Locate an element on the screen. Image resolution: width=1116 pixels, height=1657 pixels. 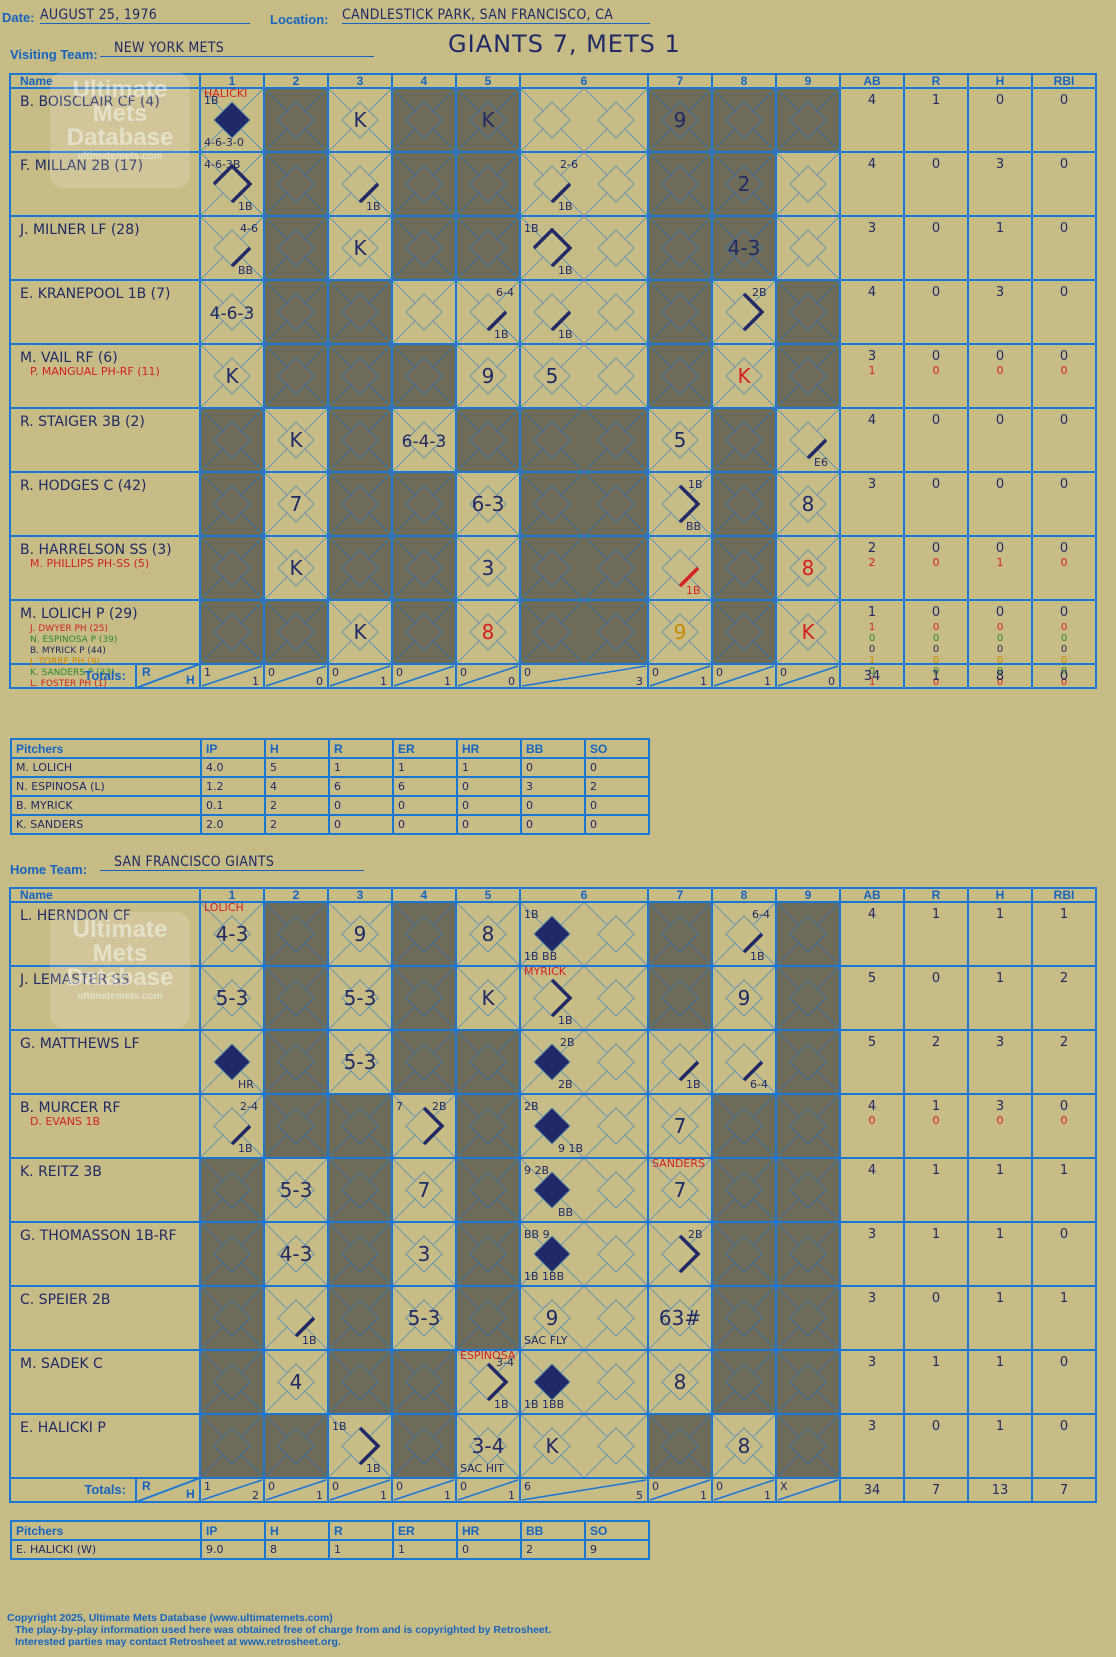
home-inning-runs: X is located at coordinates (784, 1486).